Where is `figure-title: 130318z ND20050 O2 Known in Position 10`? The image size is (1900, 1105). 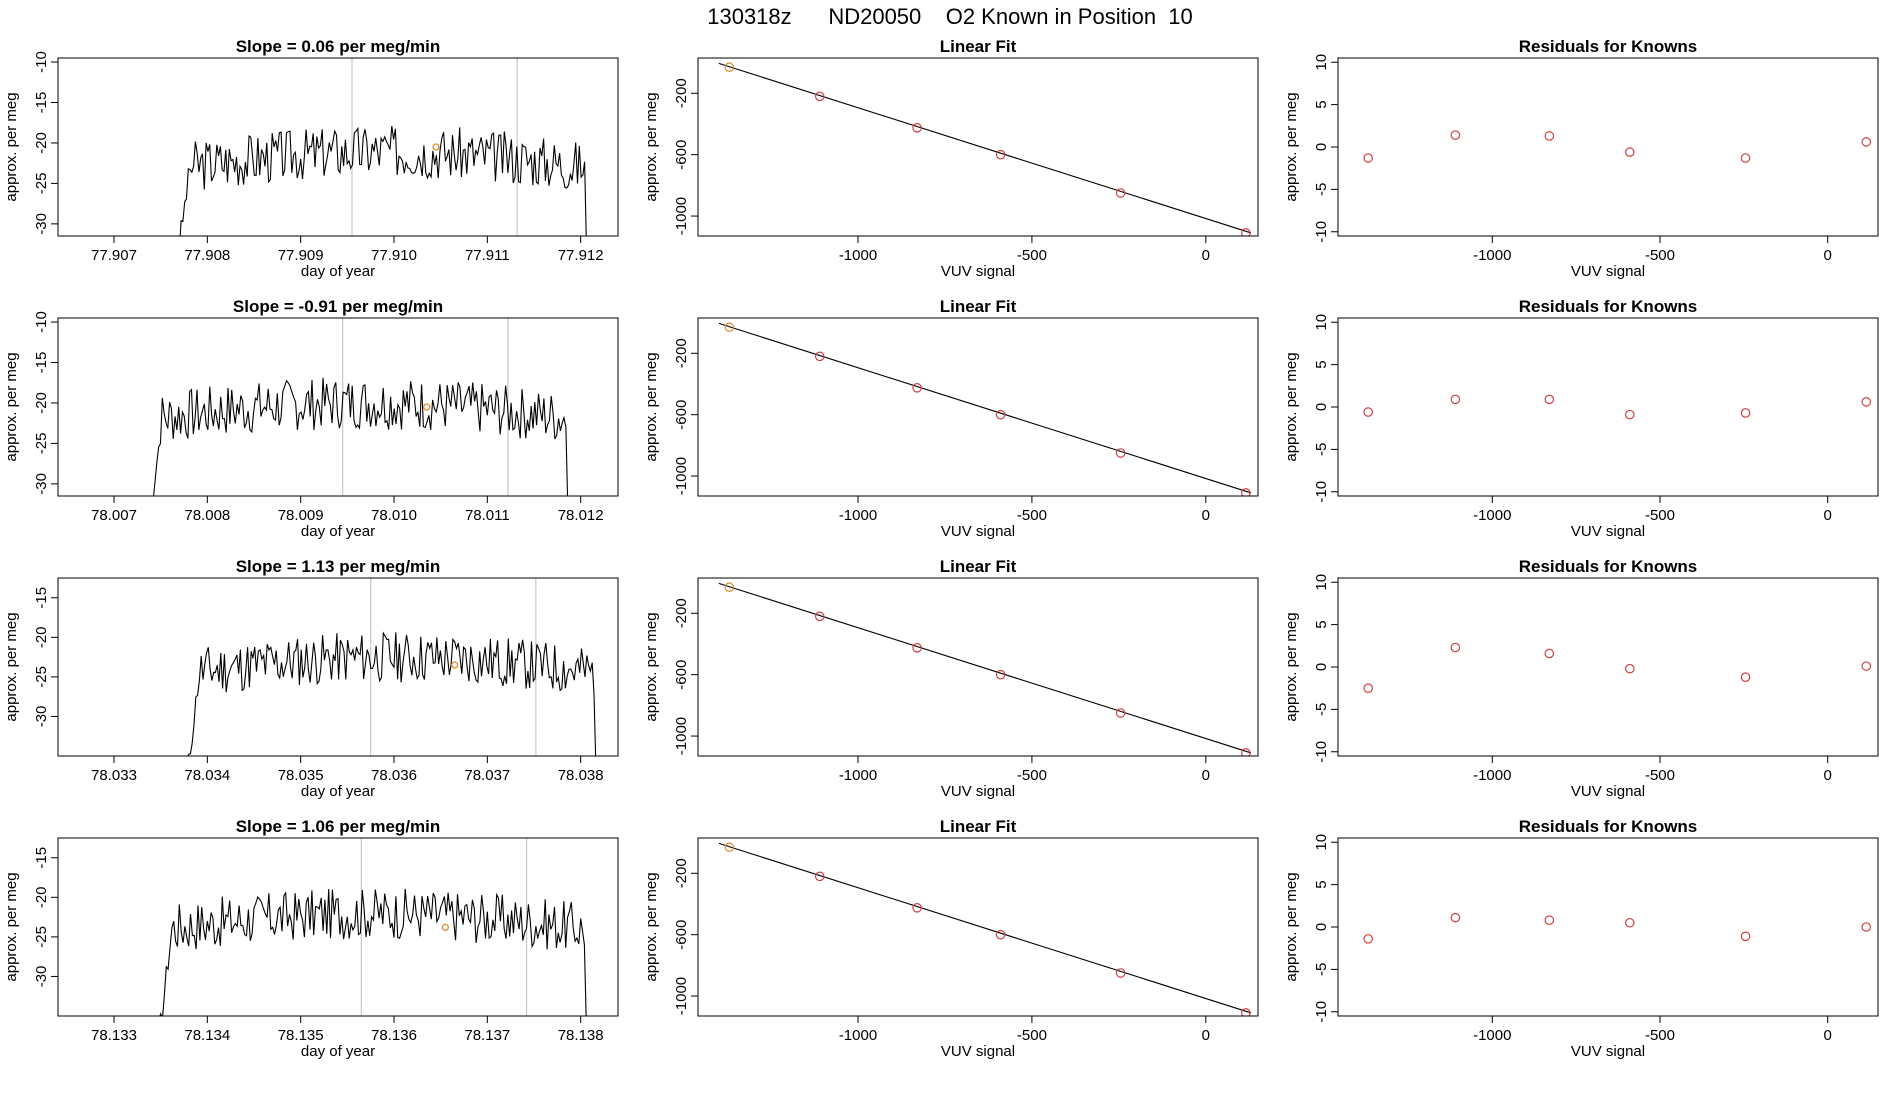
figure-title: 130318z ND20050 O2 Known in Position 10 is located at coordinates (950, 16).